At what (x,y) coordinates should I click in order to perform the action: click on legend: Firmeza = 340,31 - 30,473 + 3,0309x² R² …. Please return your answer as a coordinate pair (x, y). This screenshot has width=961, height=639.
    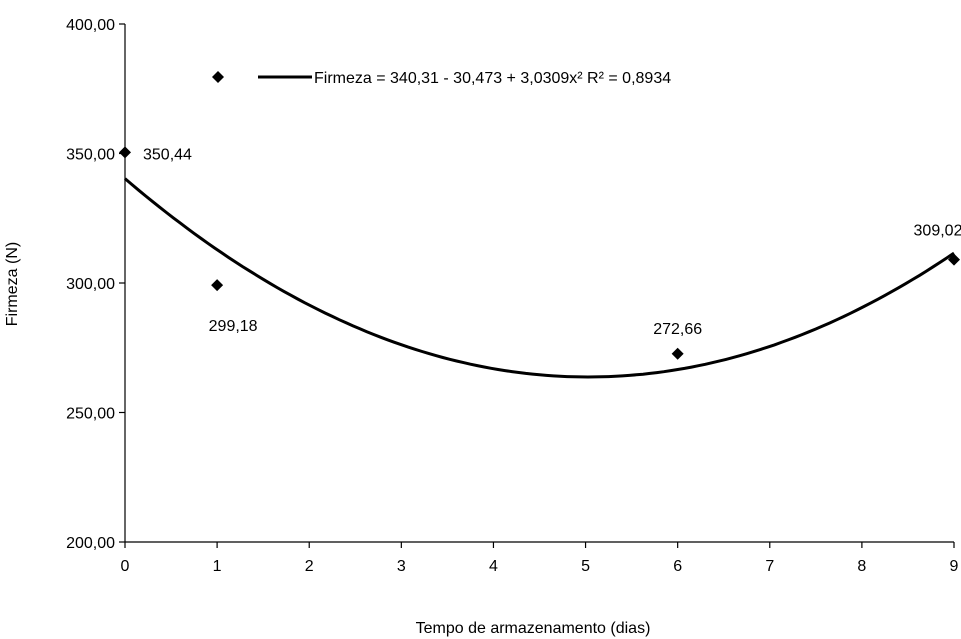
    Looking at the image, I should click on (441, 78).